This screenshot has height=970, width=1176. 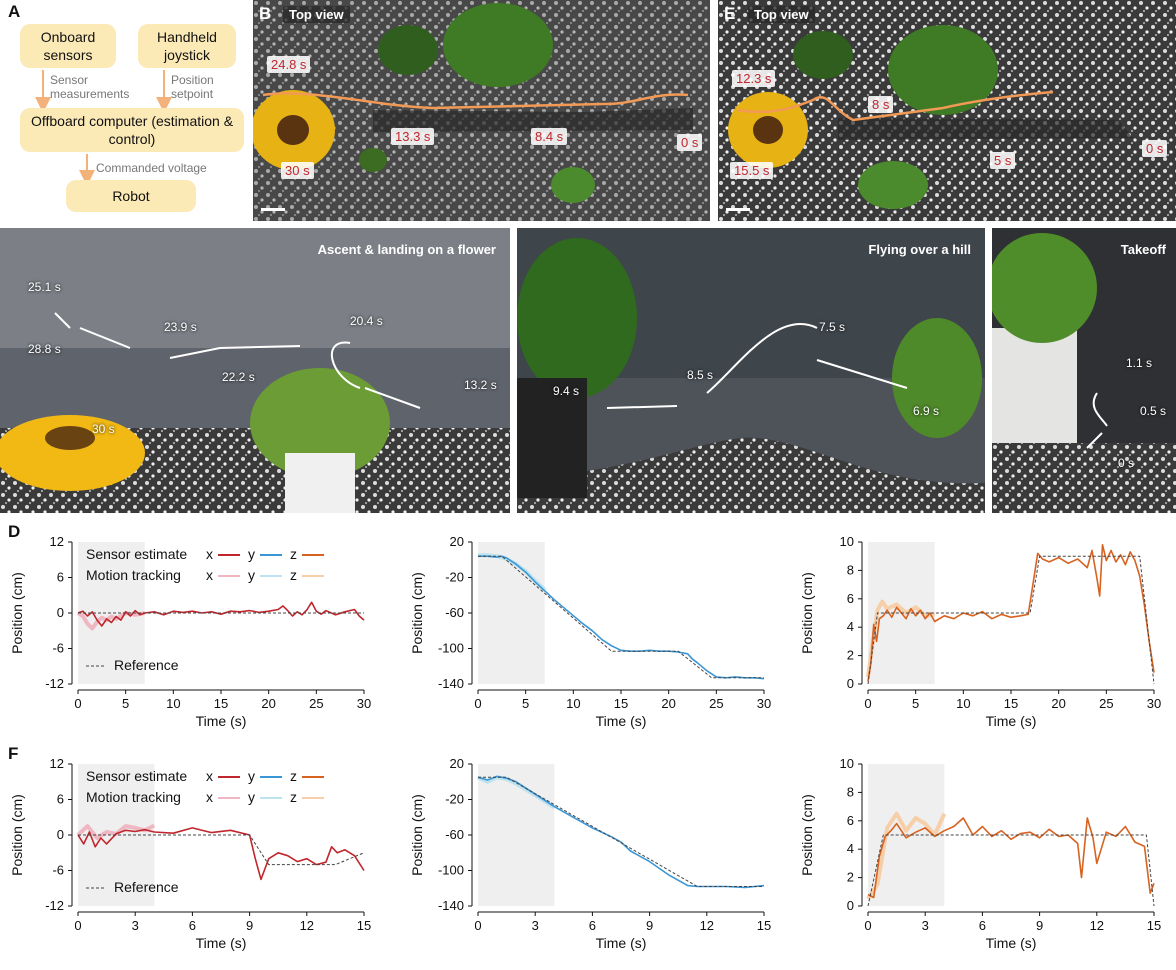 What do you see at coordinates (480, 385) in the screenshot?
I see `time-label: 13.2 s` at bounding box center [480, 385].